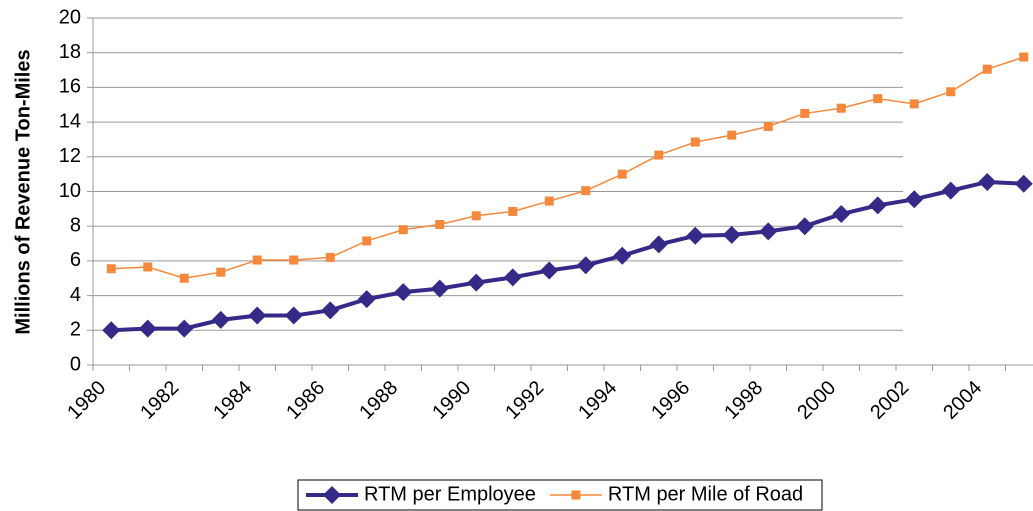 The width and height of the screenshot is (1033, 511). I want to click on y-tick-label: 20, so click(70, 17).